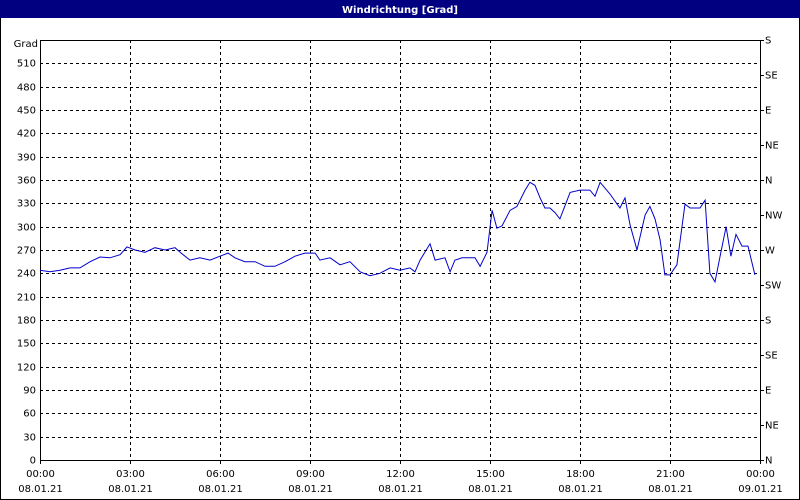 Image resolution: width=800 pixels, height=500 pixels. Describe the element at coordinates (220, 474) in the screenshot. I see `x-tick-label: 06:00` at that location.